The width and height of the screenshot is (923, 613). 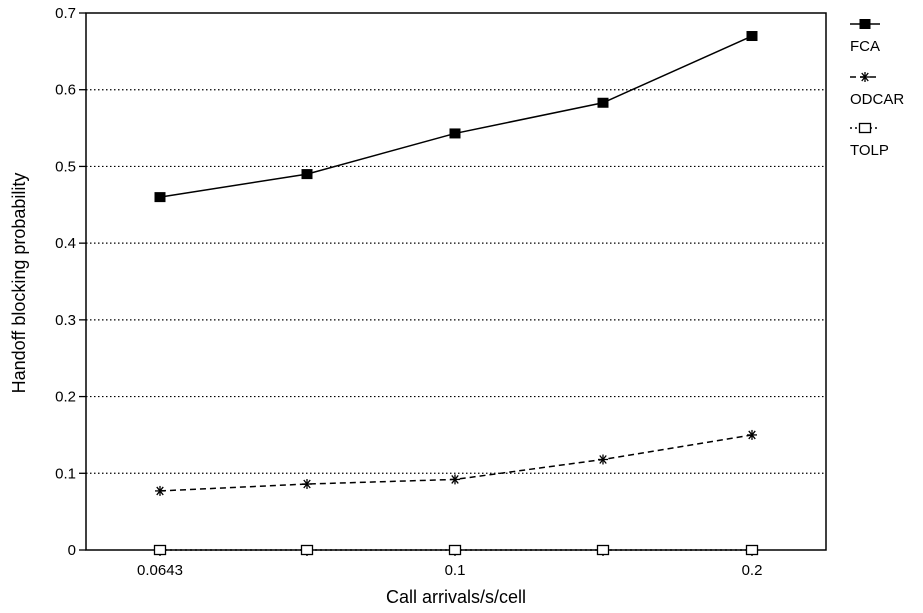 What do you see at coordinates (160, 570) in the screenshot?
I see `x-tick-label: 0.0643` at bounding box center [160, 570].